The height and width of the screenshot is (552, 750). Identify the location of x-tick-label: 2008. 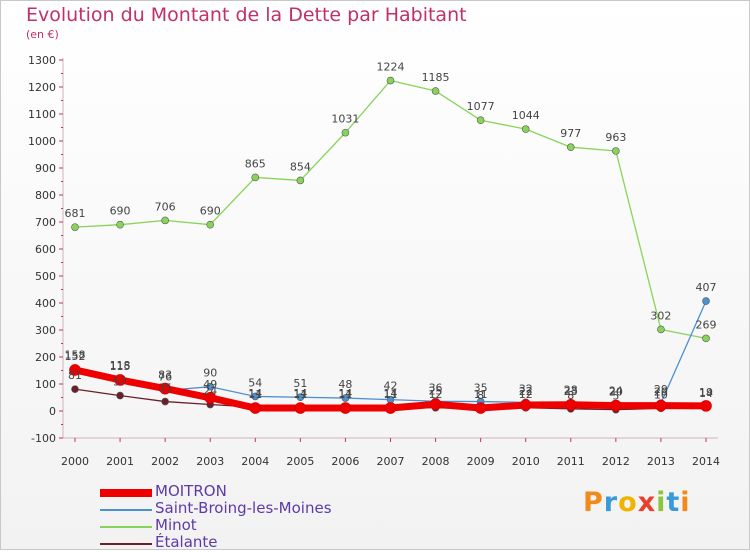
(436, 461).